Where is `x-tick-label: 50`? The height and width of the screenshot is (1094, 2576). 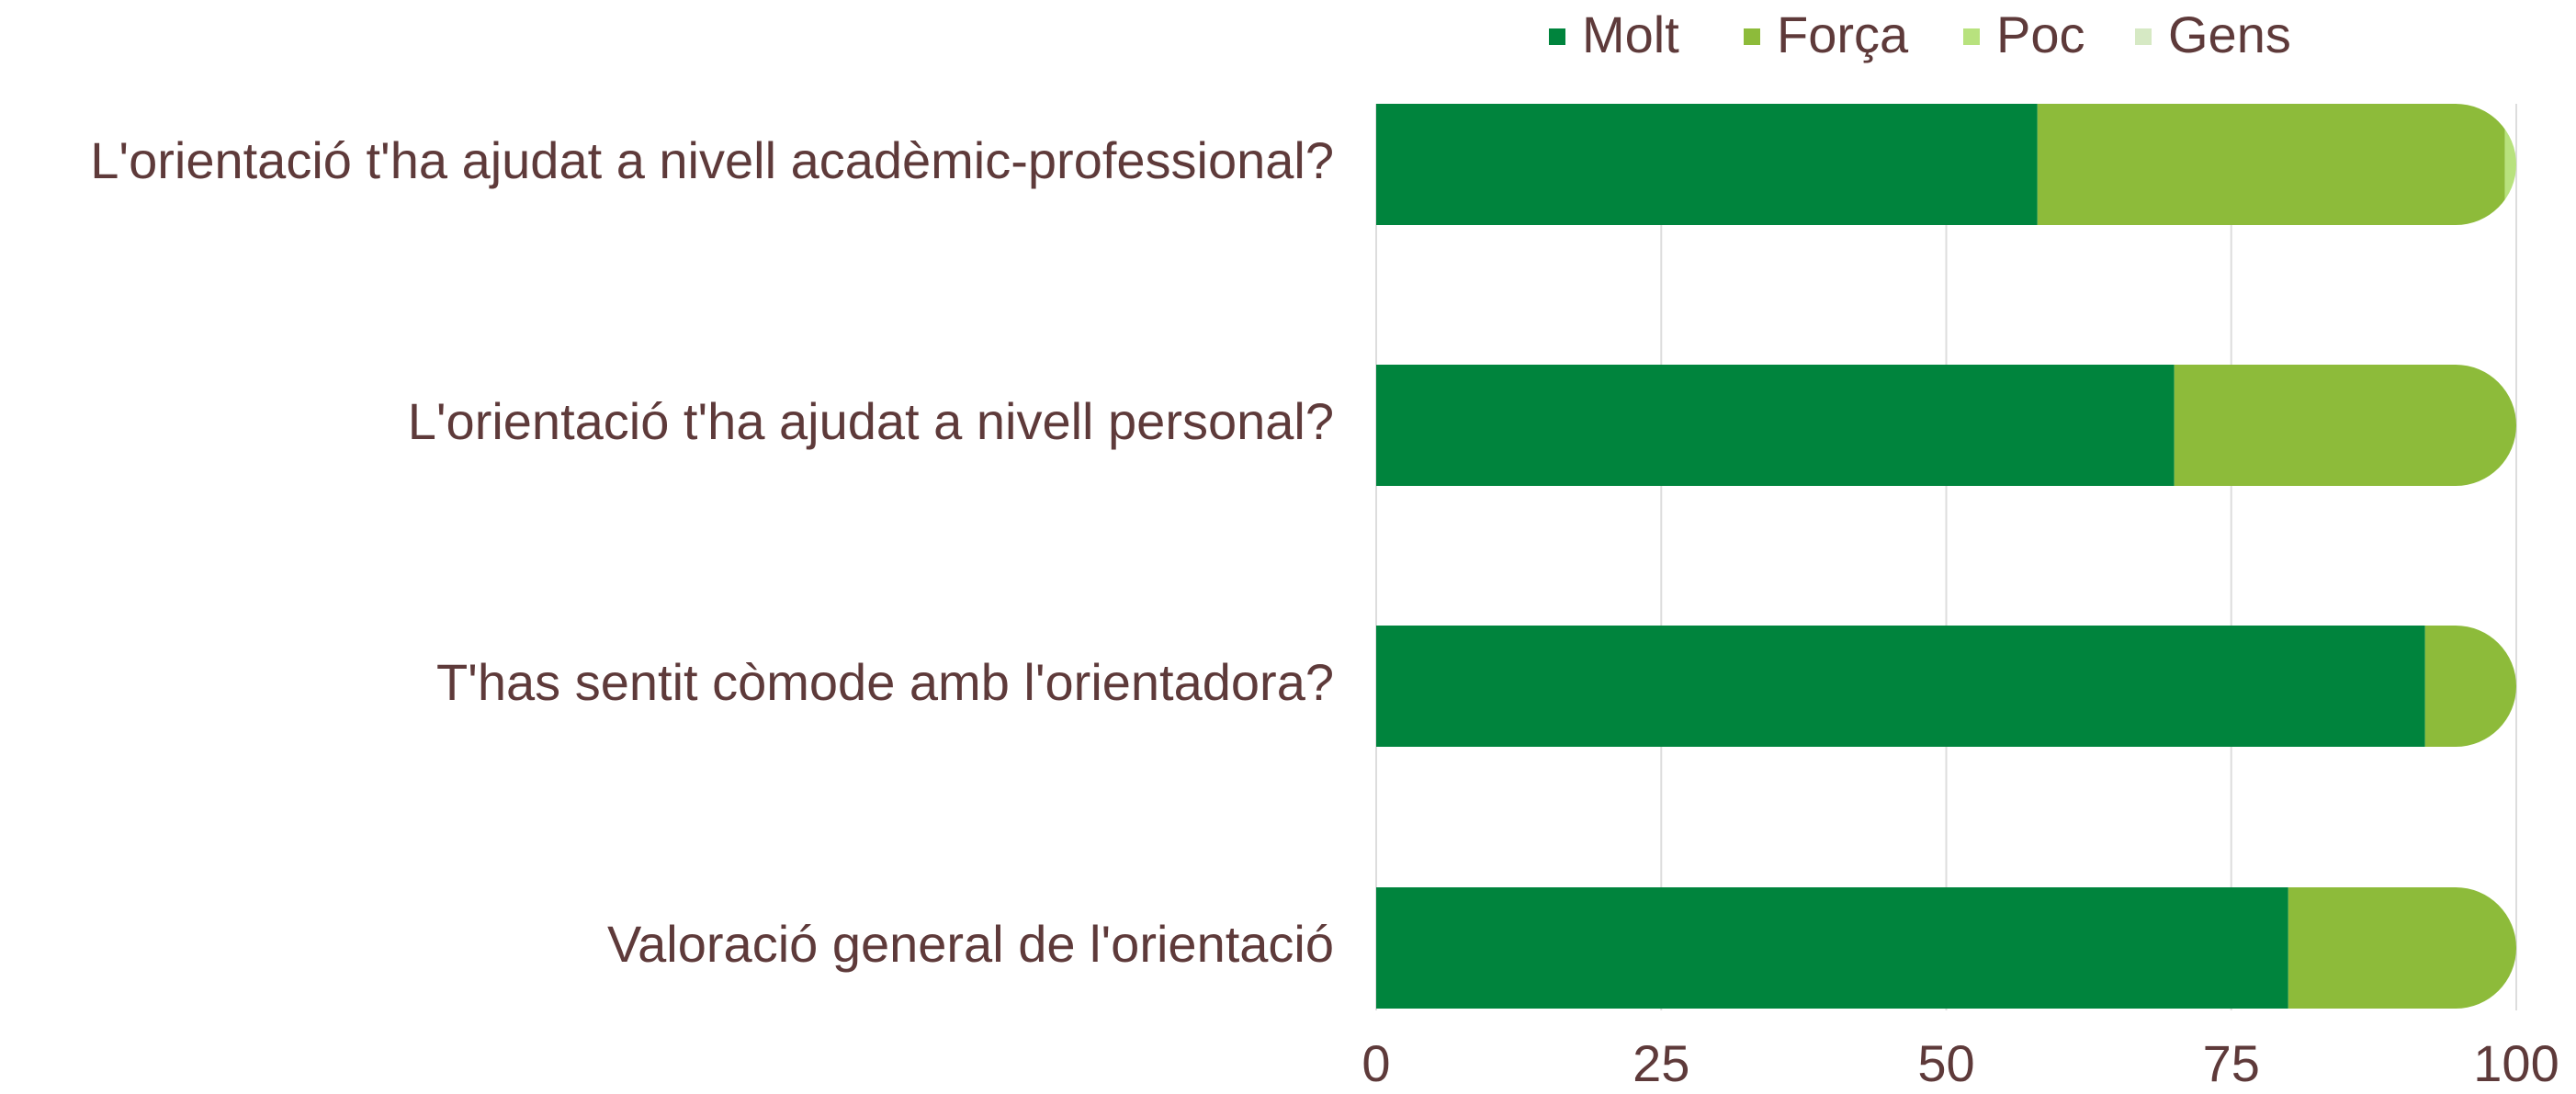 x-tick-label: 50 is located at coordinates (1945, 1063).